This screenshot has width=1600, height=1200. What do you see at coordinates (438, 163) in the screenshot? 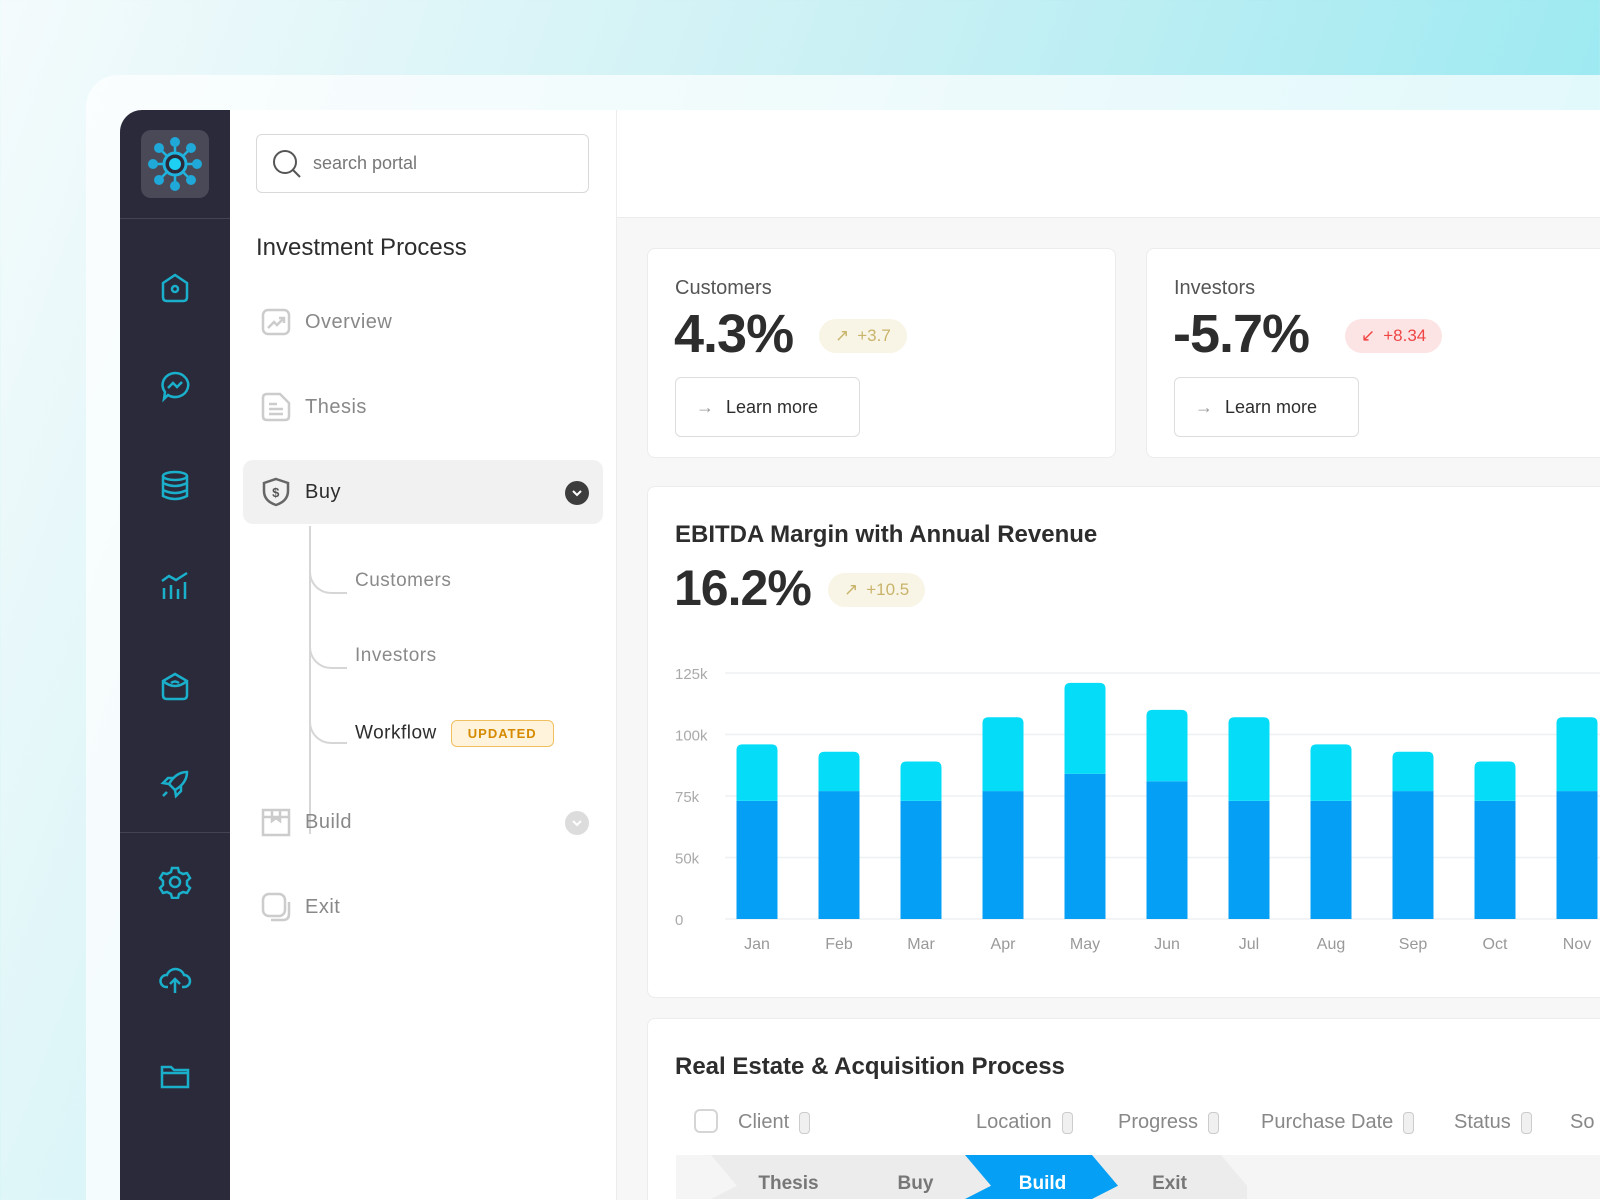
I see `search-input` at bounding box center [438, 163].